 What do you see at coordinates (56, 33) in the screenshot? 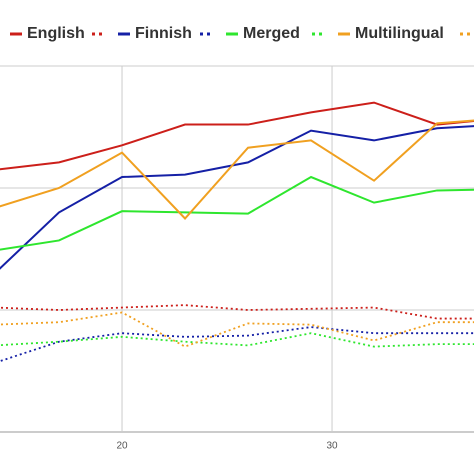
I see `legend-label: English` at bounding box center [56, 33].